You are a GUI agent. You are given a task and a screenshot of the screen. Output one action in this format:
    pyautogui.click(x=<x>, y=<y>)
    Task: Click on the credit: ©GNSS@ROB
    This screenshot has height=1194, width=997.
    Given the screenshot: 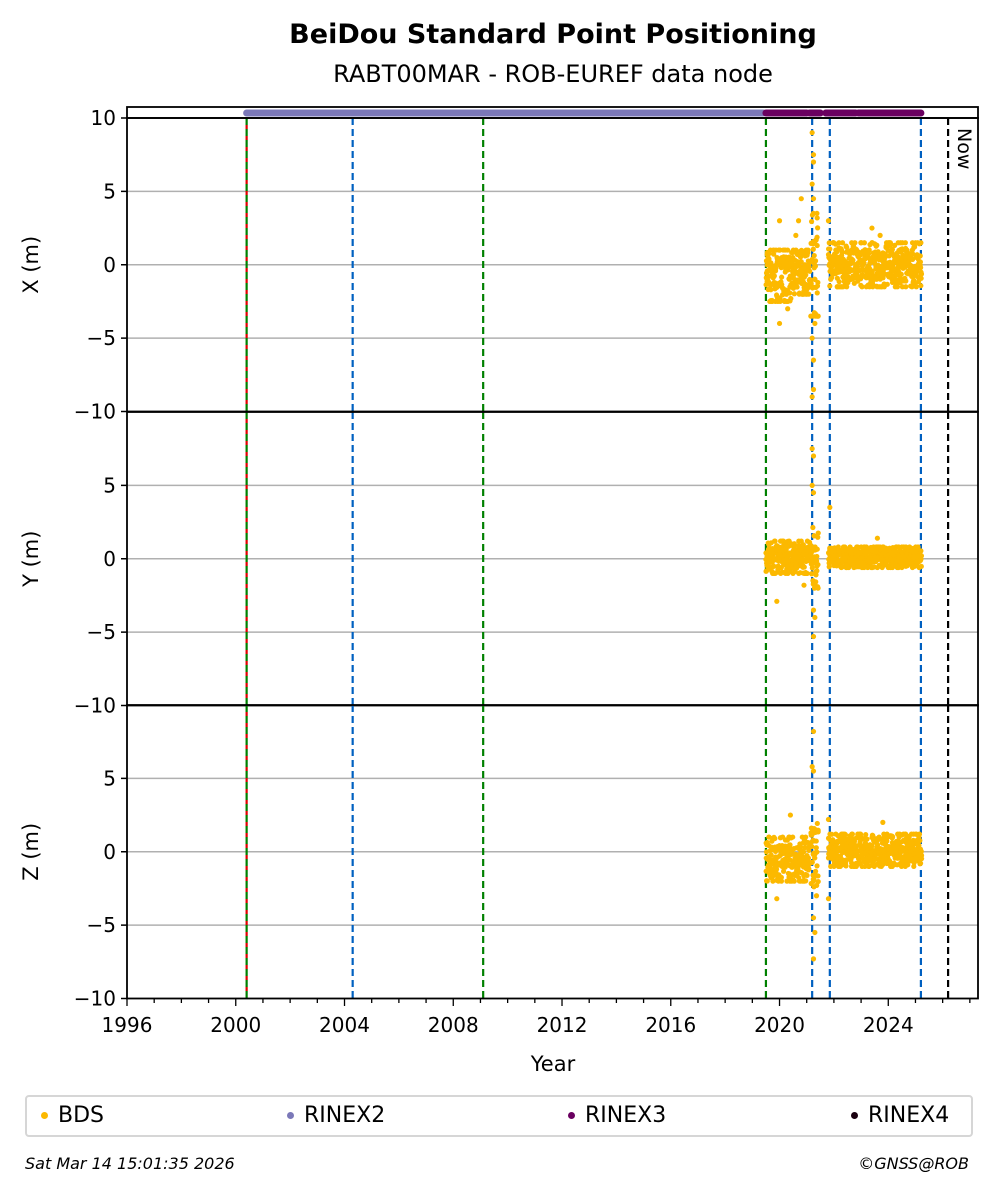 What is the action you would take?
    pyautogui.click(x=913, y=1163)
    